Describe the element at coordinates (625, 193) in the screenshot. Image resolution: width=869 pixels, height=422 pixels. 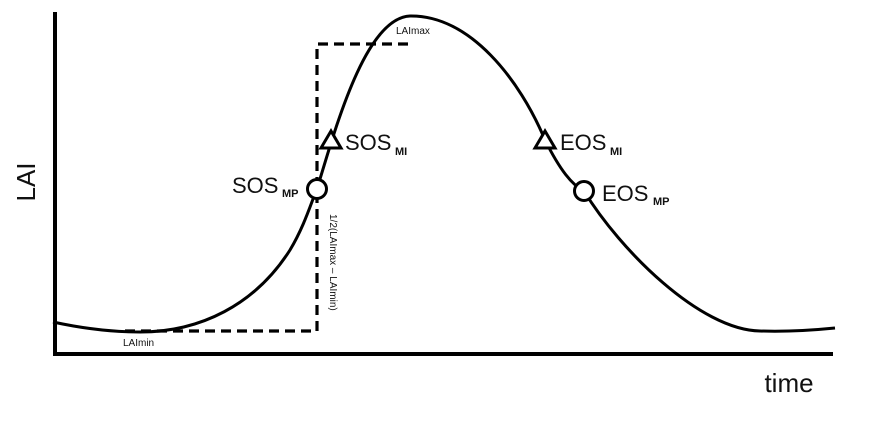
I see `eos-mp-label-main: EOS` at that location.